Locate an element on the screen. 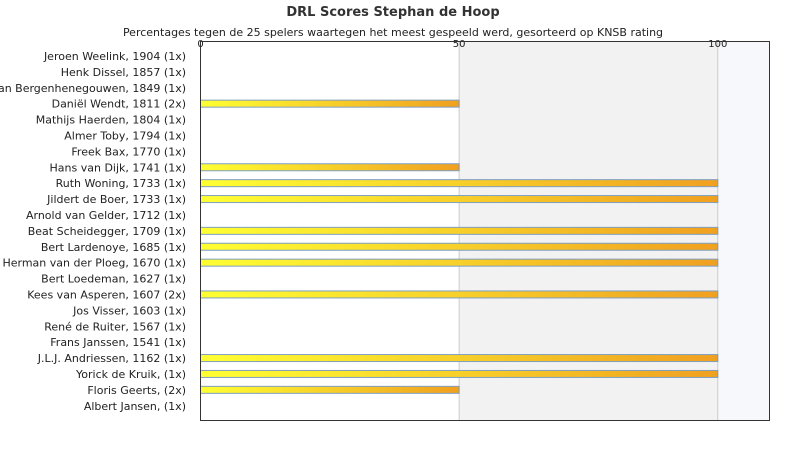 Image resolution: width=790 pixels, height=450 pixels. y-category-label: Frans Janssen, 1541 (1x) is located at coordinates (118, 342).